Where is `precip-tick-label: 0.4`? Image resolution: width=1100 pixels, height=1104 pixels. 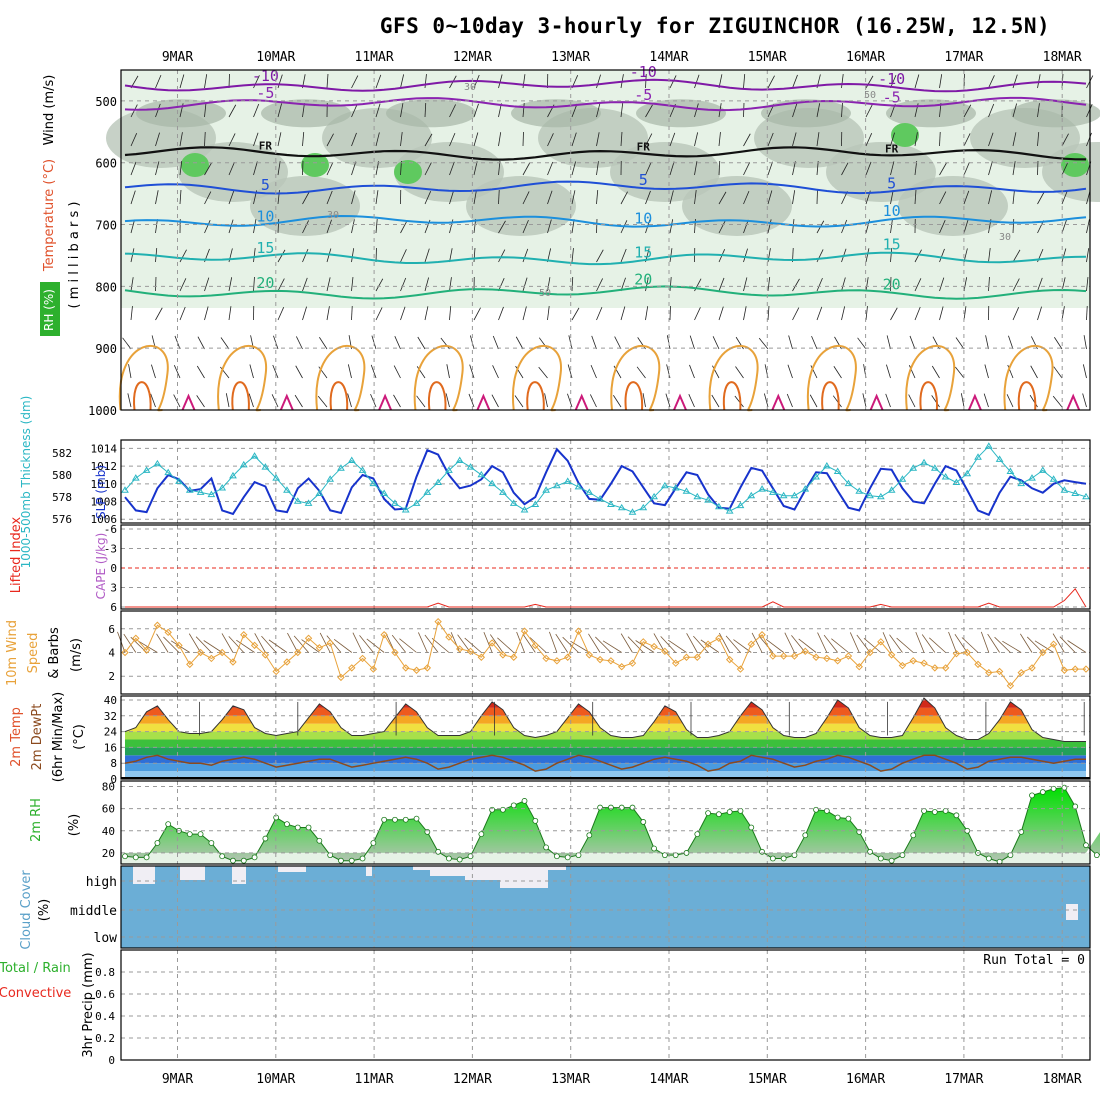 precip-tick-label: 0.4 is located at coordinates (105, 1016).